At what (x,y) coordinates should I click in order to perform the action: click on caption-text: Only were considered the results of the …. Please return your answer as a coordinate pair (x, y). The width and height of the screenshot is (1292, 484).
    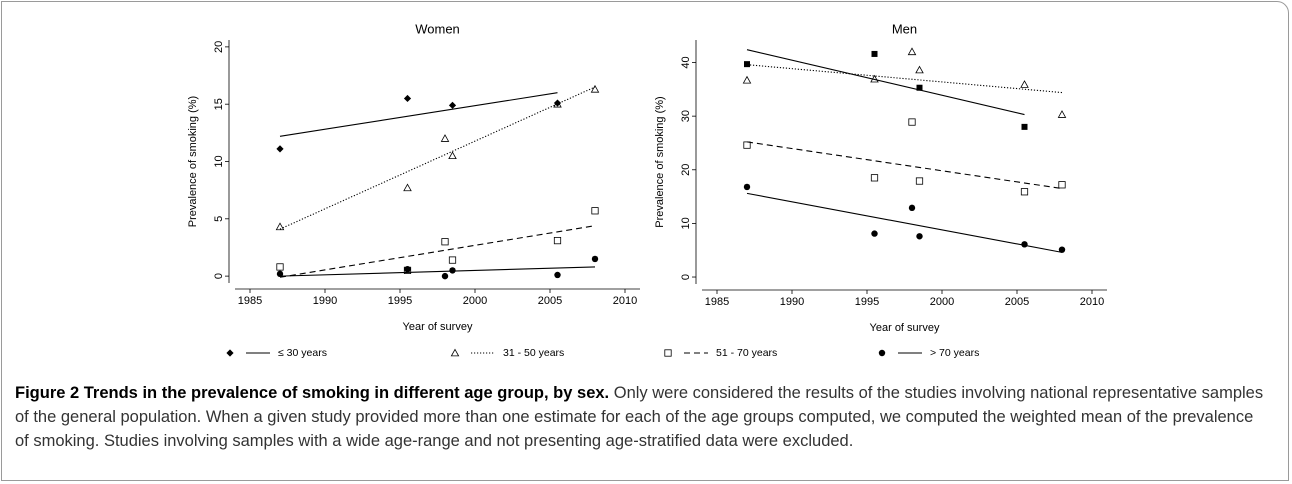
    Looking at the image, I should click on (639, 417).